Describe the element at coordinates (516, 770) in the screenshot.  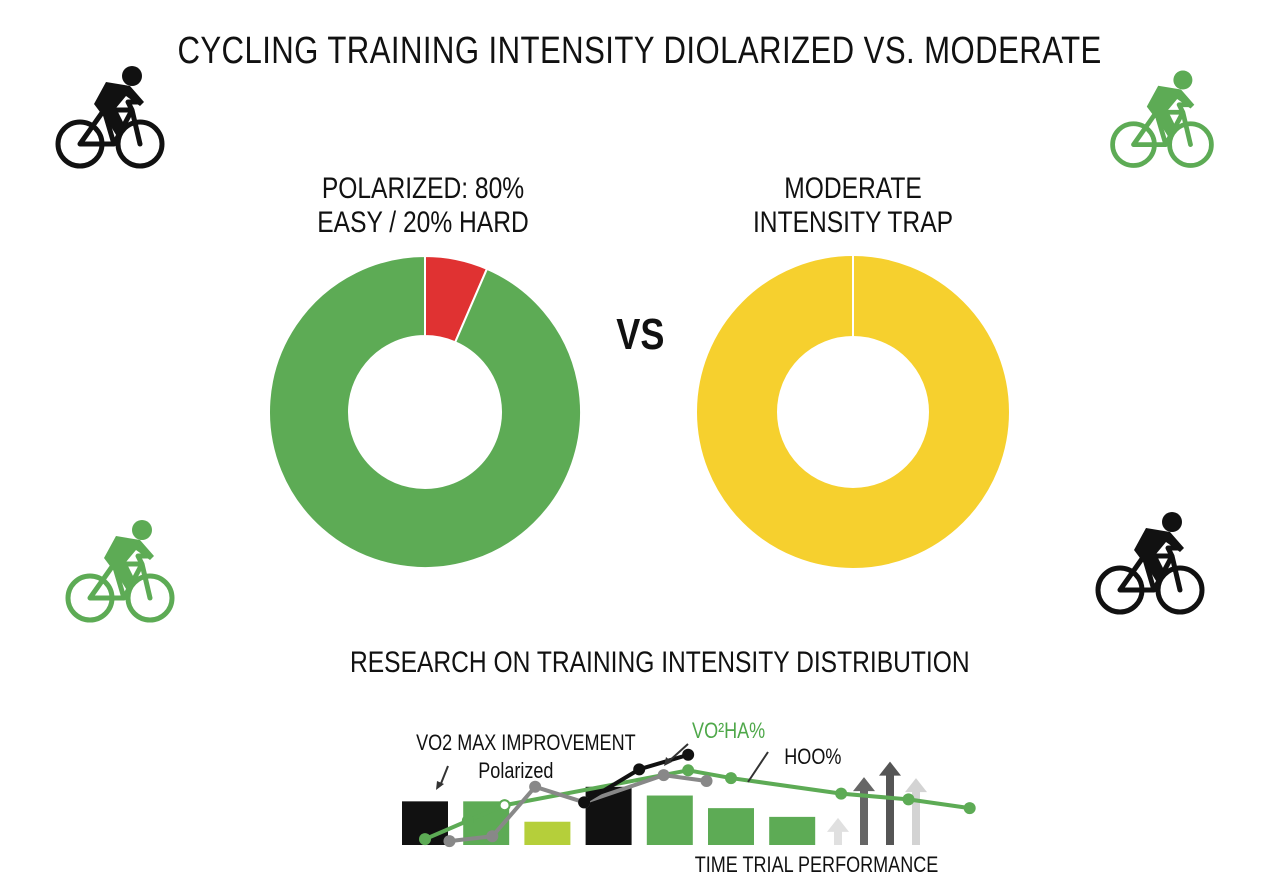
I see `polarized-annotation: Polarized` at that location.